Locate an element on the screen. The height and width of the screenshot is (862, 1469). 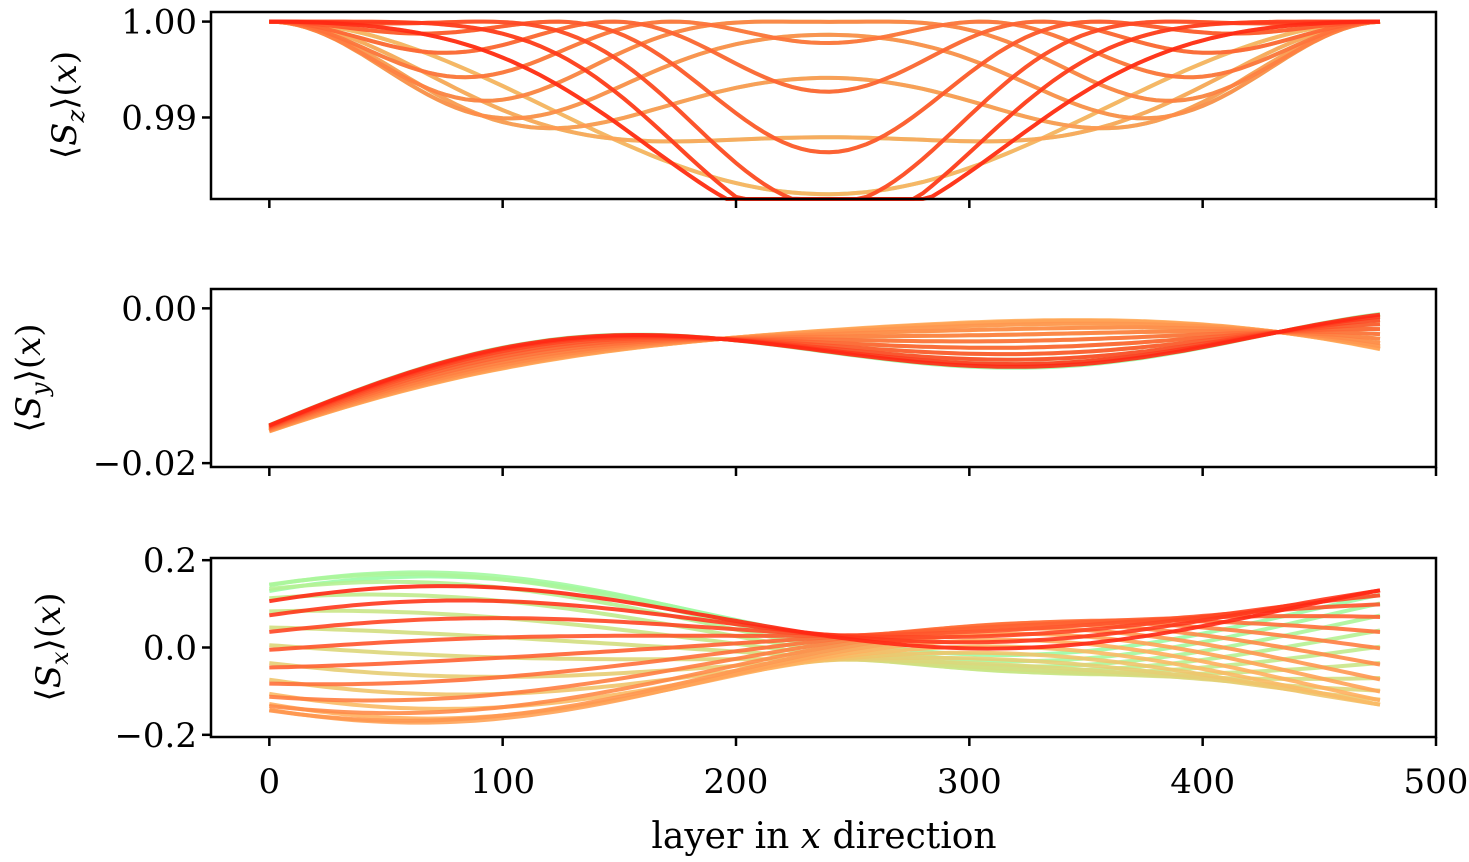
x-tick-label: 0 is located at coordinates (270, 782).